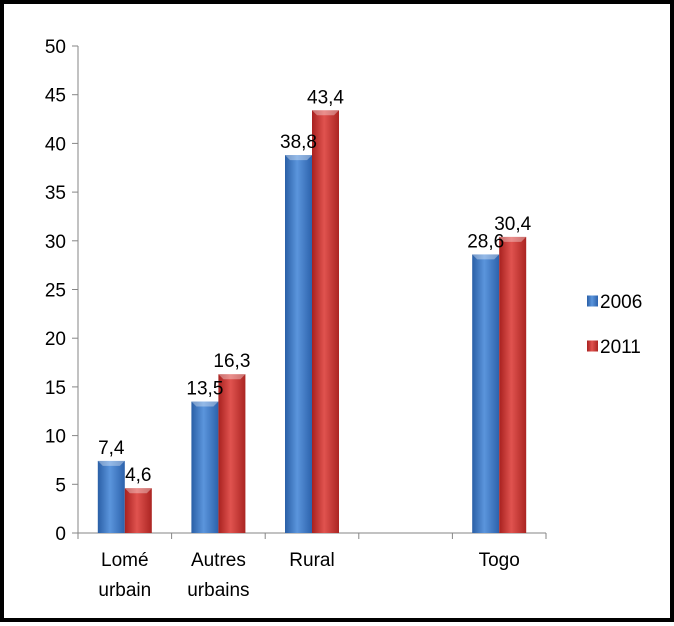 This screenshot has width=674, height=626. I want to click on x-tick-label: Togo, so click(499, 560).